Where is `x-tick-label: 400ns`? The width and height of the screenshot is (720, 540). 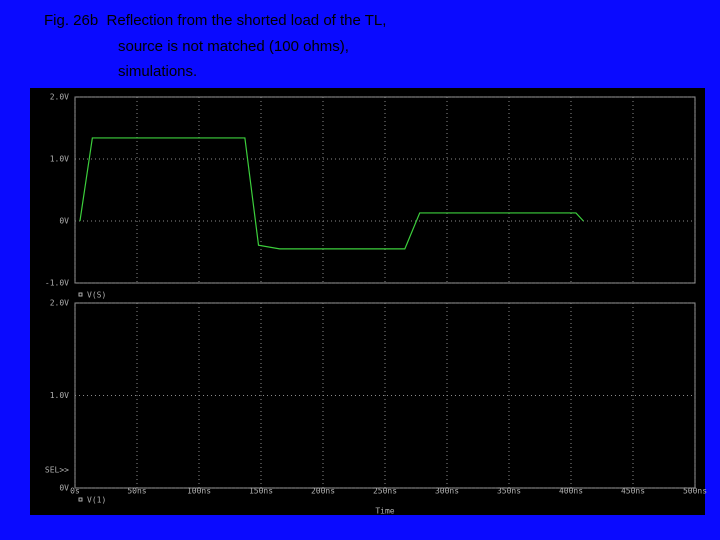 x-tick-label: 400ns is located at coordinates (571, 491).